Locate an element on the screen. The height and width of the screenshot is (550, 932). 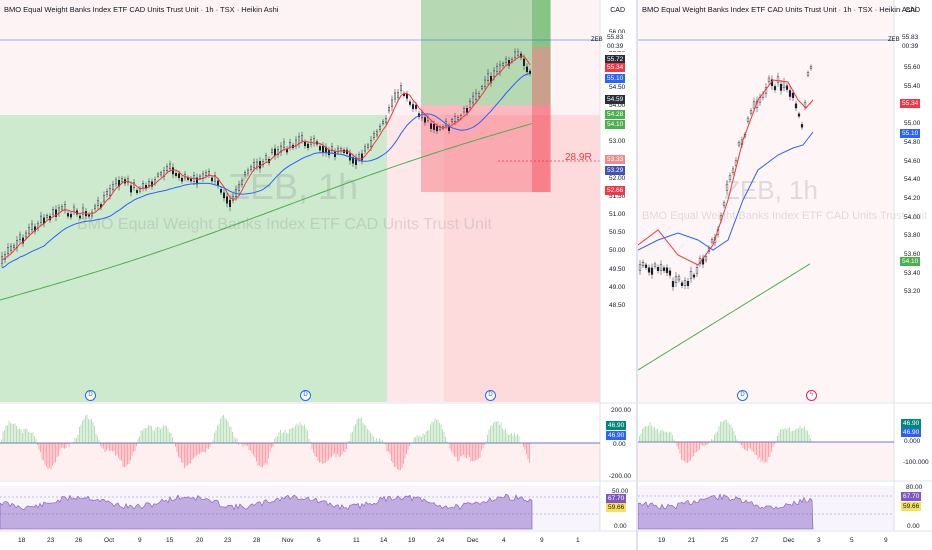
osc2-tick: 80.00 is located at coordinates (914, 487).